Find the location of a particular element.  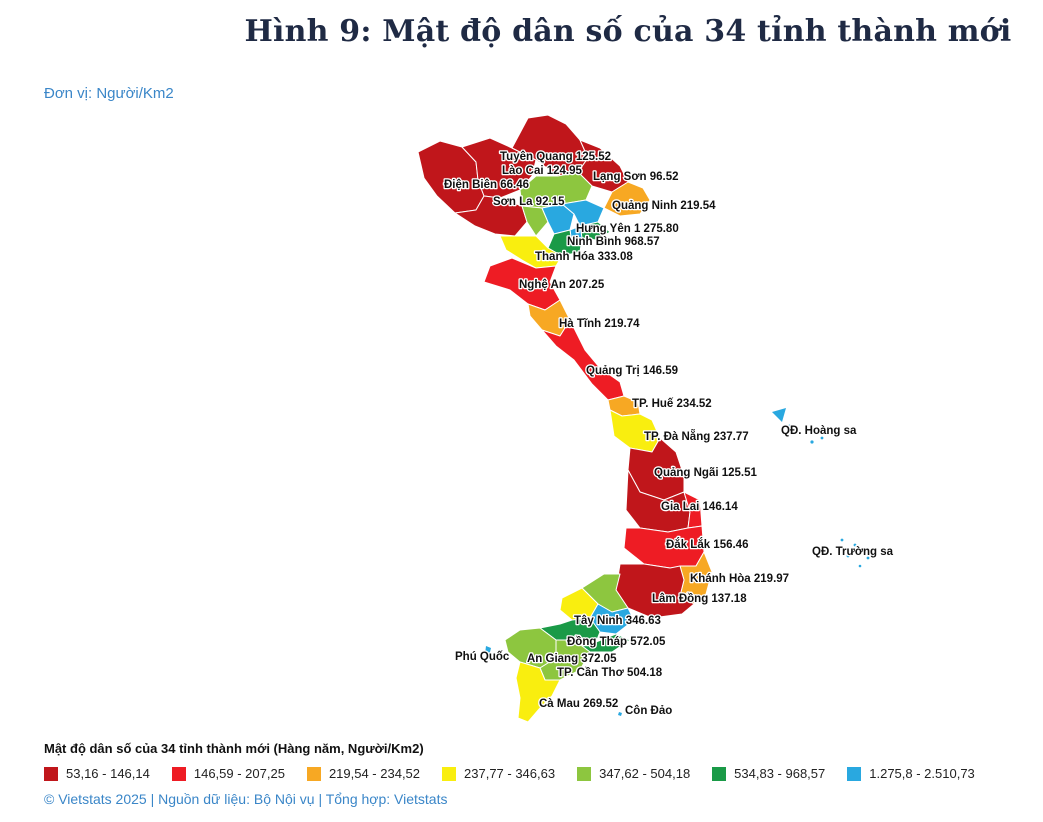

legend-item: 347,62 - 504,18 is located at coordinates (633, 773).